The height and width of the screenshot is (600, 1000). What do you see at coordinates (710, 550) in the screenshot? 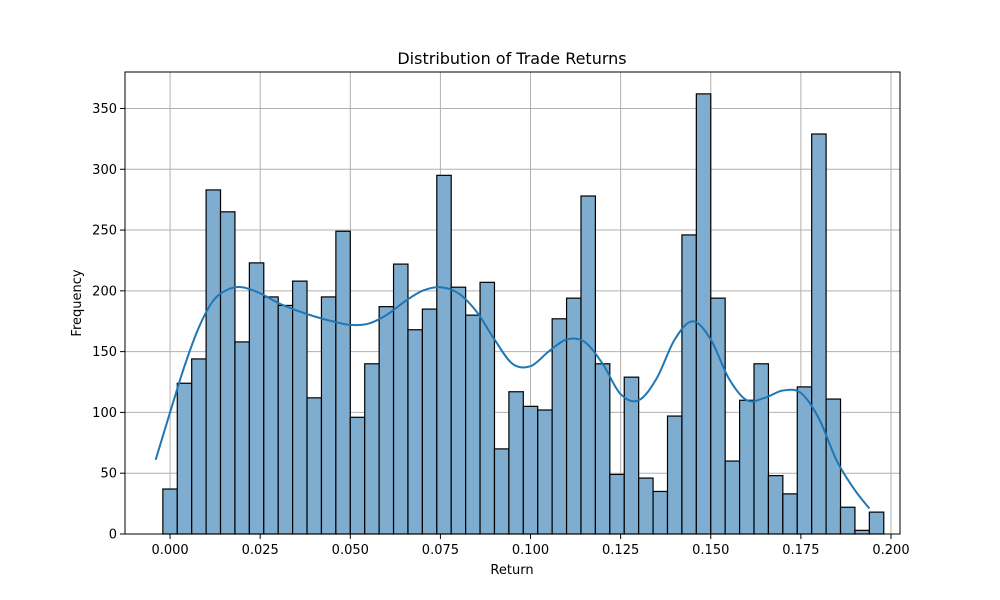
I see `x-tick-label-6: 0.150` at bounding box center [710, 550].